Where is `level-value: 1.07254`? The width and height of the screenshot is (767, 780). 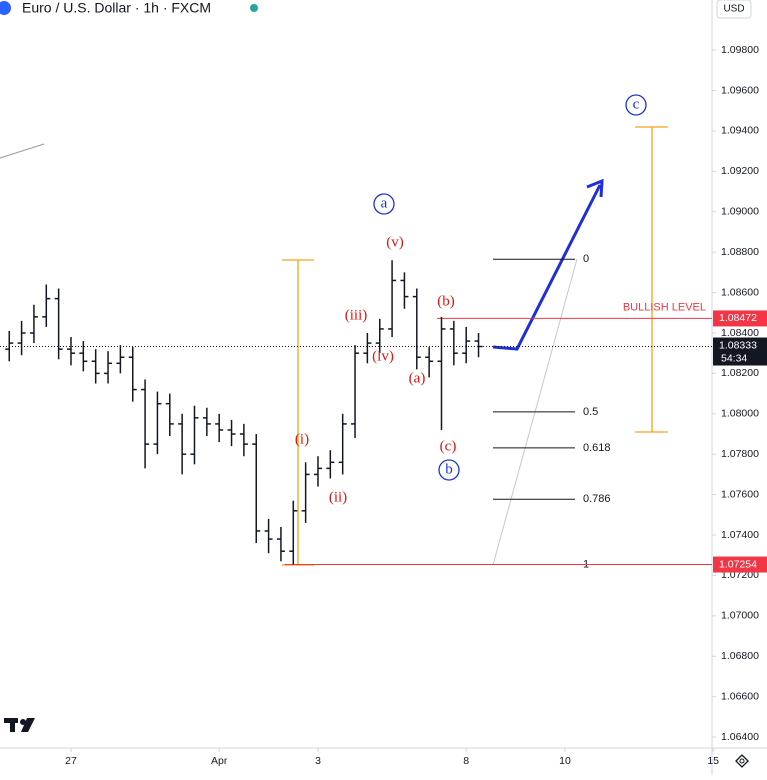
level-value: 1.07254 is located at coordinates (738, 564).